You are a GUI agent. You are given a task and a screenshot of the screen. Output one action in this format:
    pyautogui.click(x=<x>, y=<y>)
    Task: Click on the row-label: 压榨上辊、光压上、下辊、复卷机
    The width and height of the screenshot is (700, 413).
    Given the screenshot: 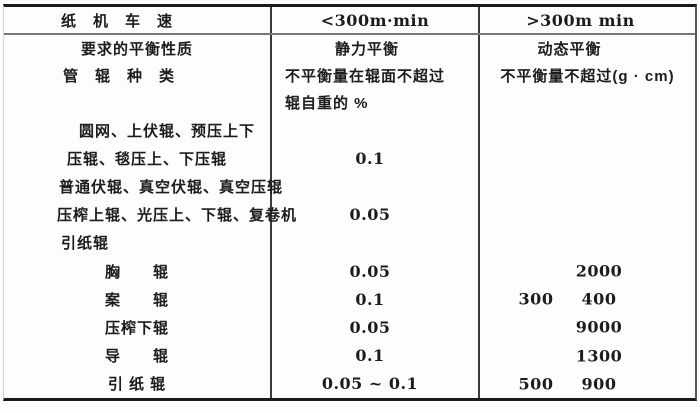 What is the action you would take?
    pyautogui.click(x=150, y=214)
    